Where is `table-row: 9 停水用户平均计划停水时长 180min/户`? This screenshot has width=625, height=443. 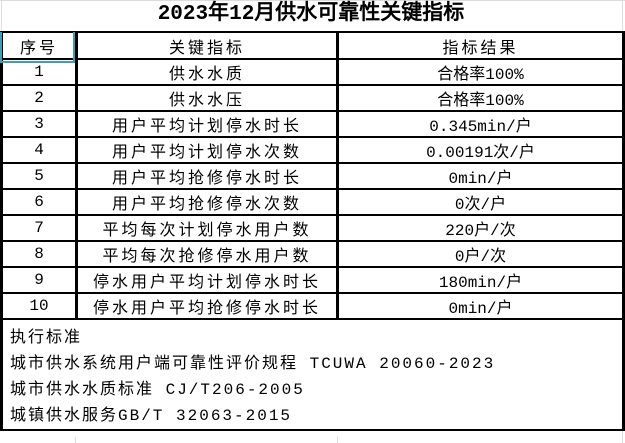 table-row: 9 停水用户平均计划停水时长 180min/户 is located at coordinates (312, 280).